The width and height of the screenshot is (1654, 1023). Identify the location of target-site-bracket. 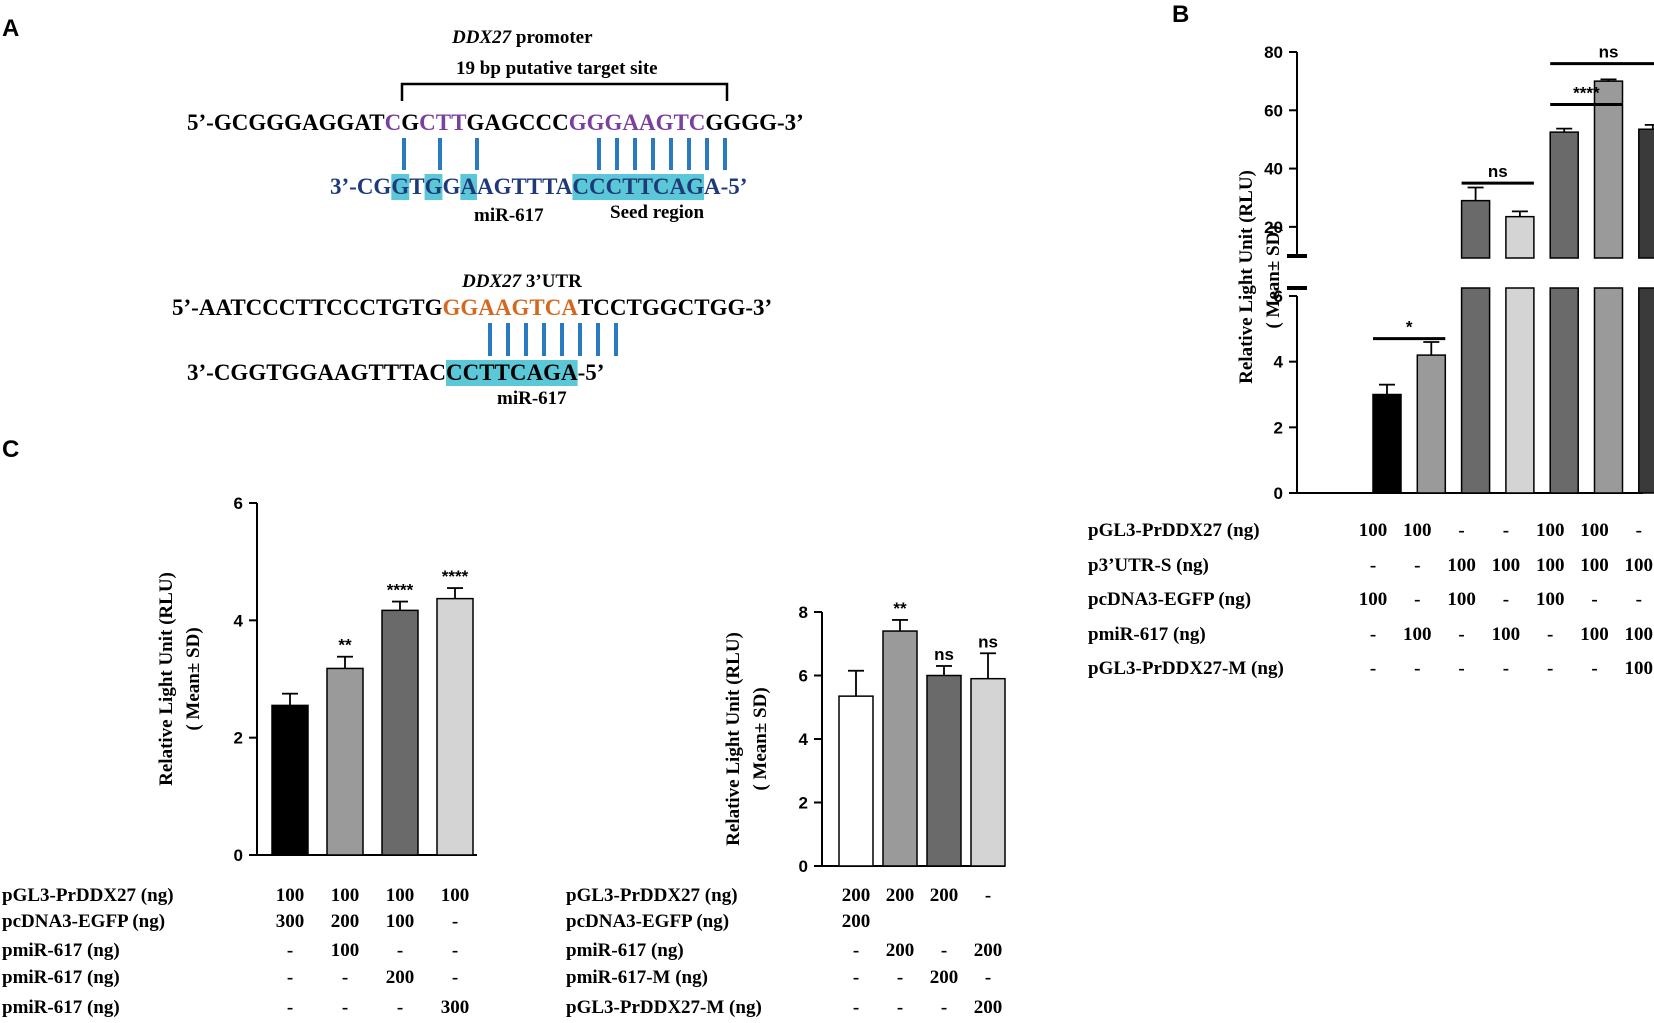
(564, 91).